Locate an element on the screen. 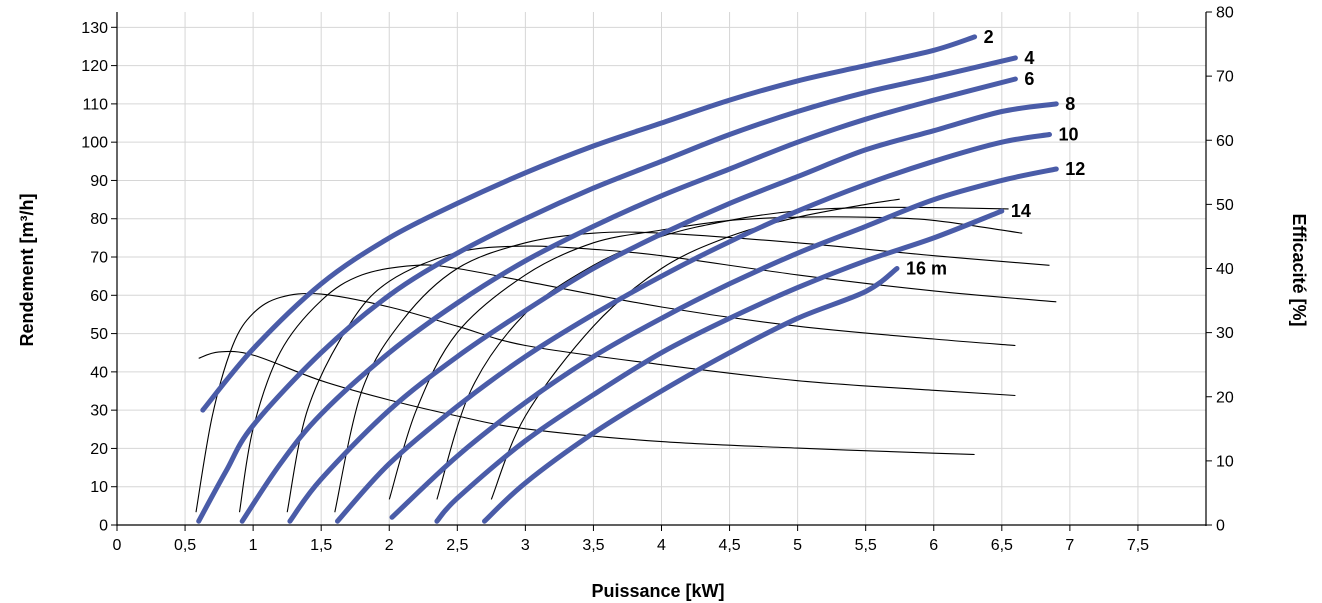 Image resolution: width=1322 pixels, height=603 pixels. x-tick-label: 3,5 is located at coordinates (593, 545).